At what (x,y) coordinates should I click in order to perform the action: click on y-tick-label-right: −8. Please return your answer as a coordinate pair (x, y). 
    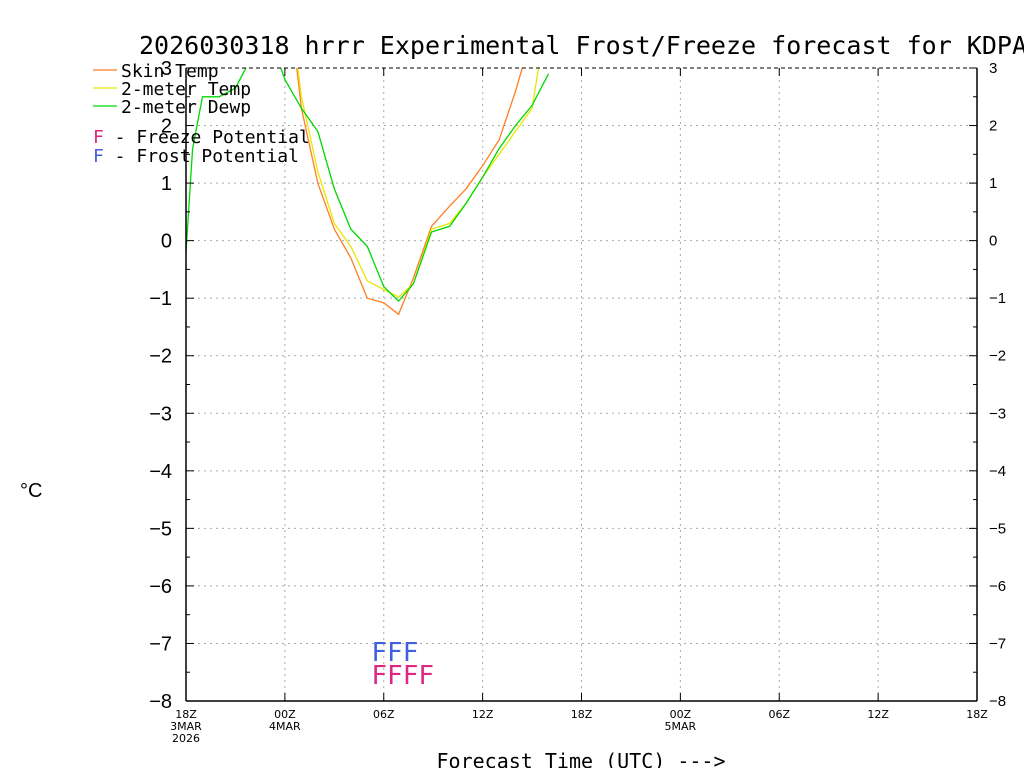
    Looking at the image, I should click on (997, 701).